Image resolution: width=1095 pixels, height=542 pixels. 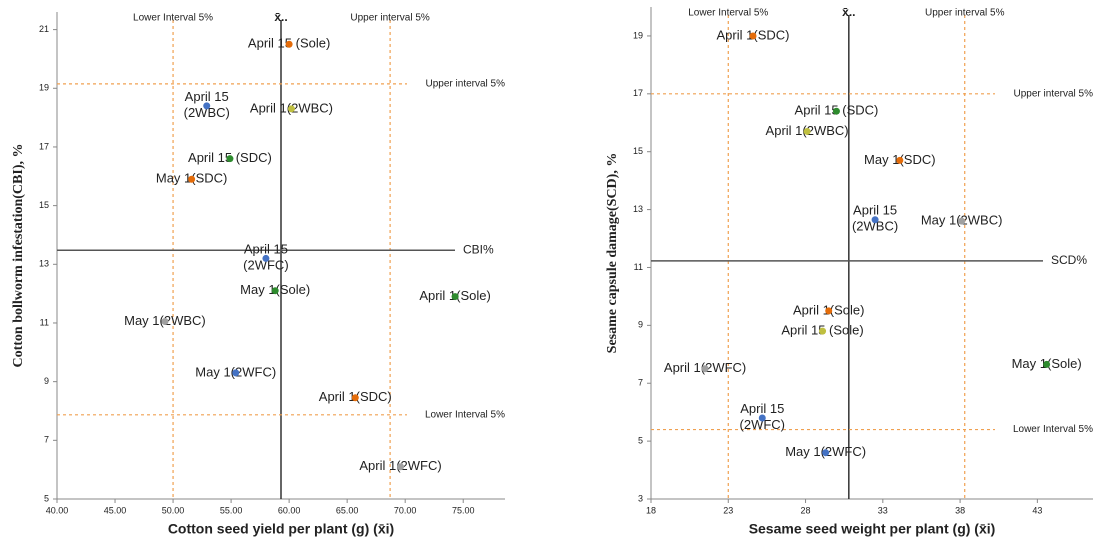 What do you see at coordinates (115, 510) in the screenshot?
I see `x-tick-label: 45.00` at bounding box center [115, 510].